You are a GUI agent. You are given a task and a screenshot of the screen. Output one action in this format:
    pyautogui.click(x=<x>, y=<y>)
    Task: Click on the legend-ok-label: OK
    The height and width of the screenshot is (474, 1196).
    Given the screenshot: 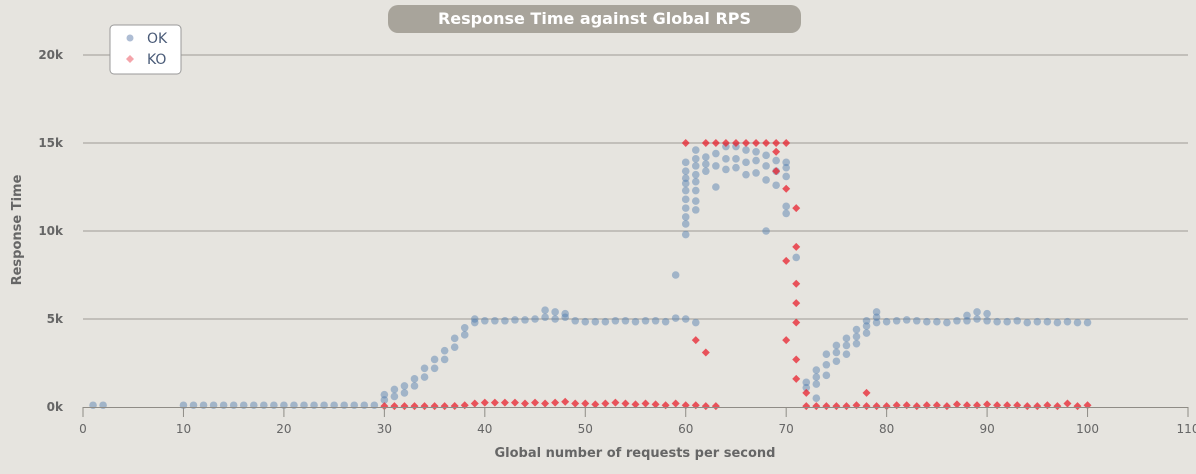 What is the action you would take?
    pyautogui.click(x=157, y=39)
    